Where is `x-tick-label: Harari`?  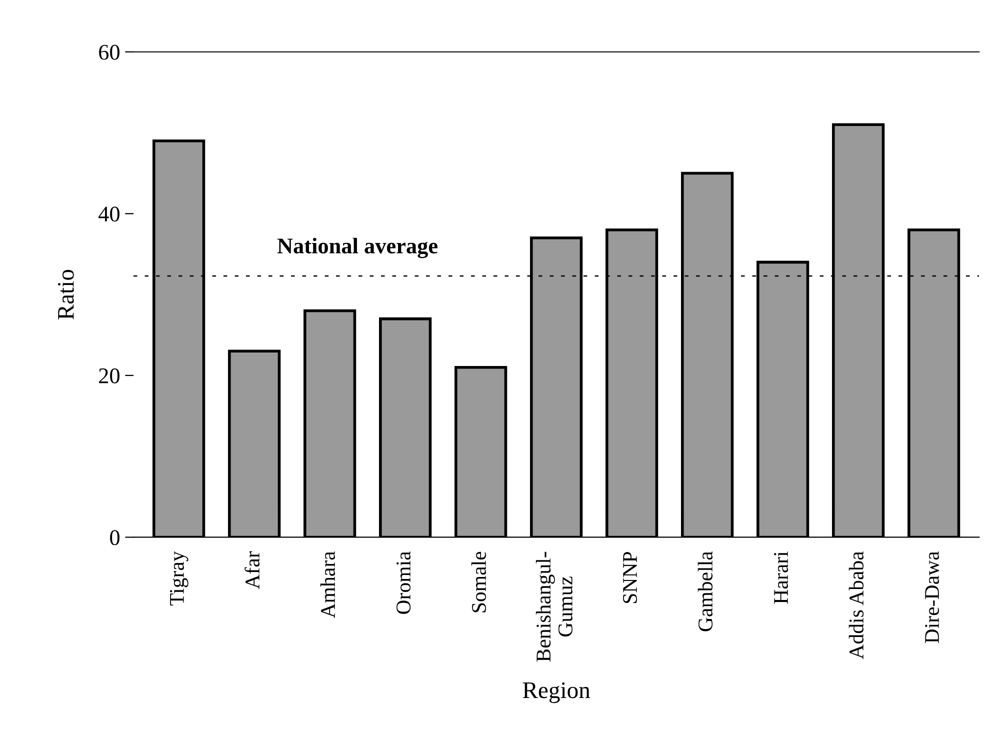
x-tick-label: Harari is located at coordinates (781, 578).